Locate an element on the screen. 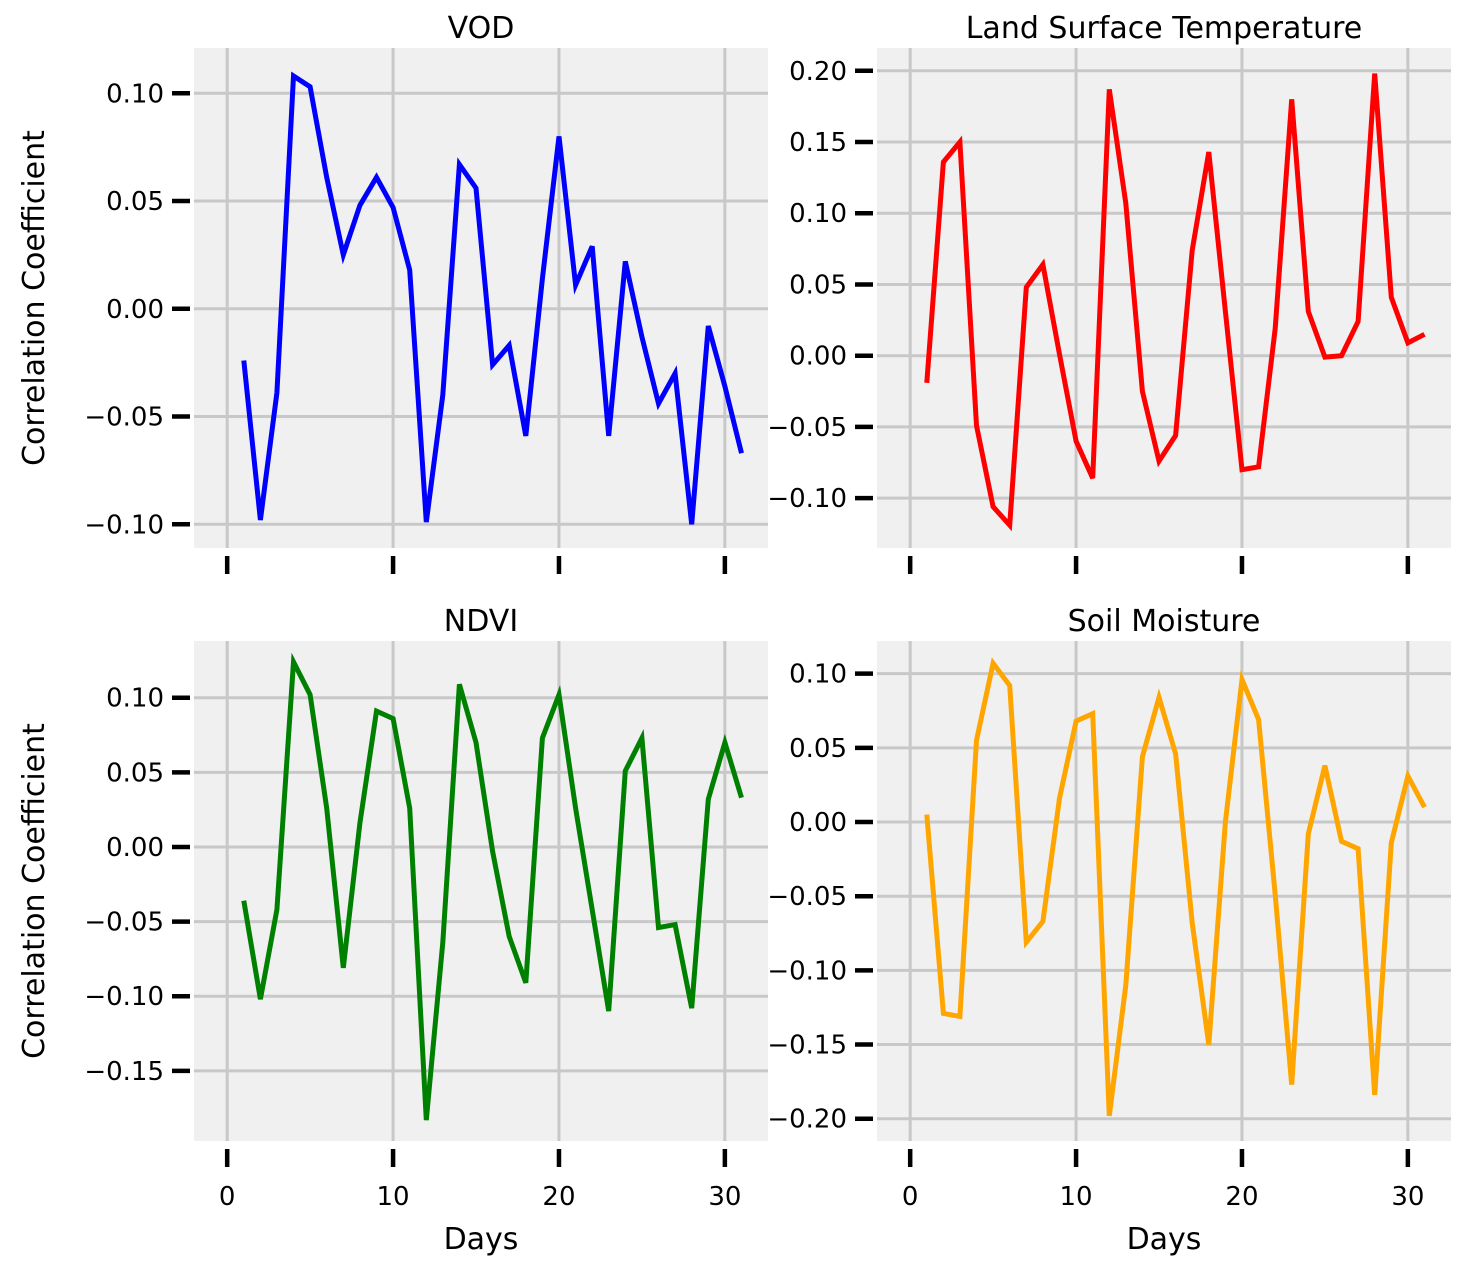 The height and width of the screenshot is (1270, 1463). chart-title: Land Surface Temperature is located at coordinates (1164, 28).